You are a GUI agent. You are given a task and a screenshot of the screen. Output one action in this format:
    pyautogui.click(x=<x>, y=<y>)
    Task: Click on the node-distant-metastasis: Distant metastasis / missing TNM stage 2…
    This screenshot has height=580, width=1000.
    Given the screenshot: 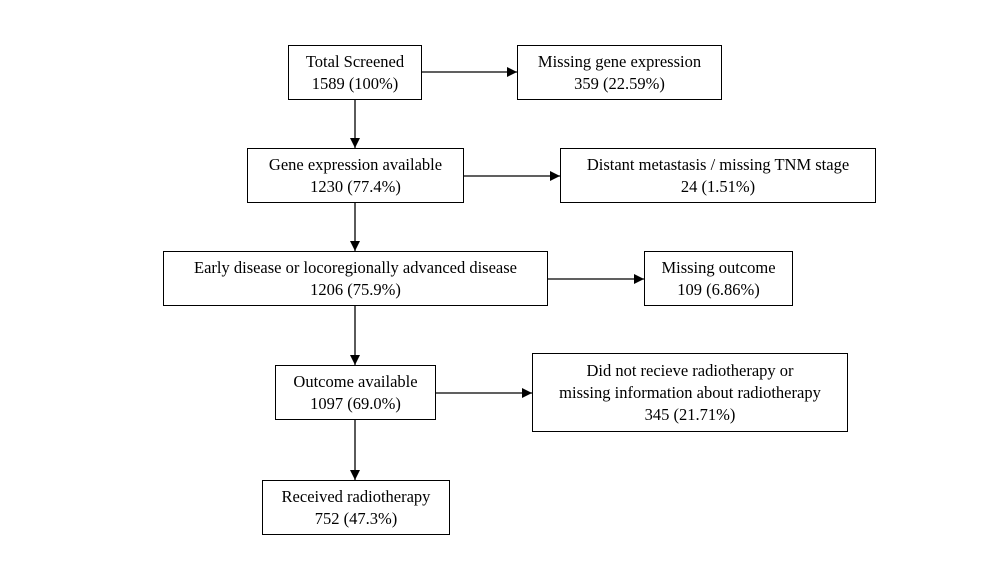 What is the action you would take?
    pyautogui.click(x=718, y=175)
    